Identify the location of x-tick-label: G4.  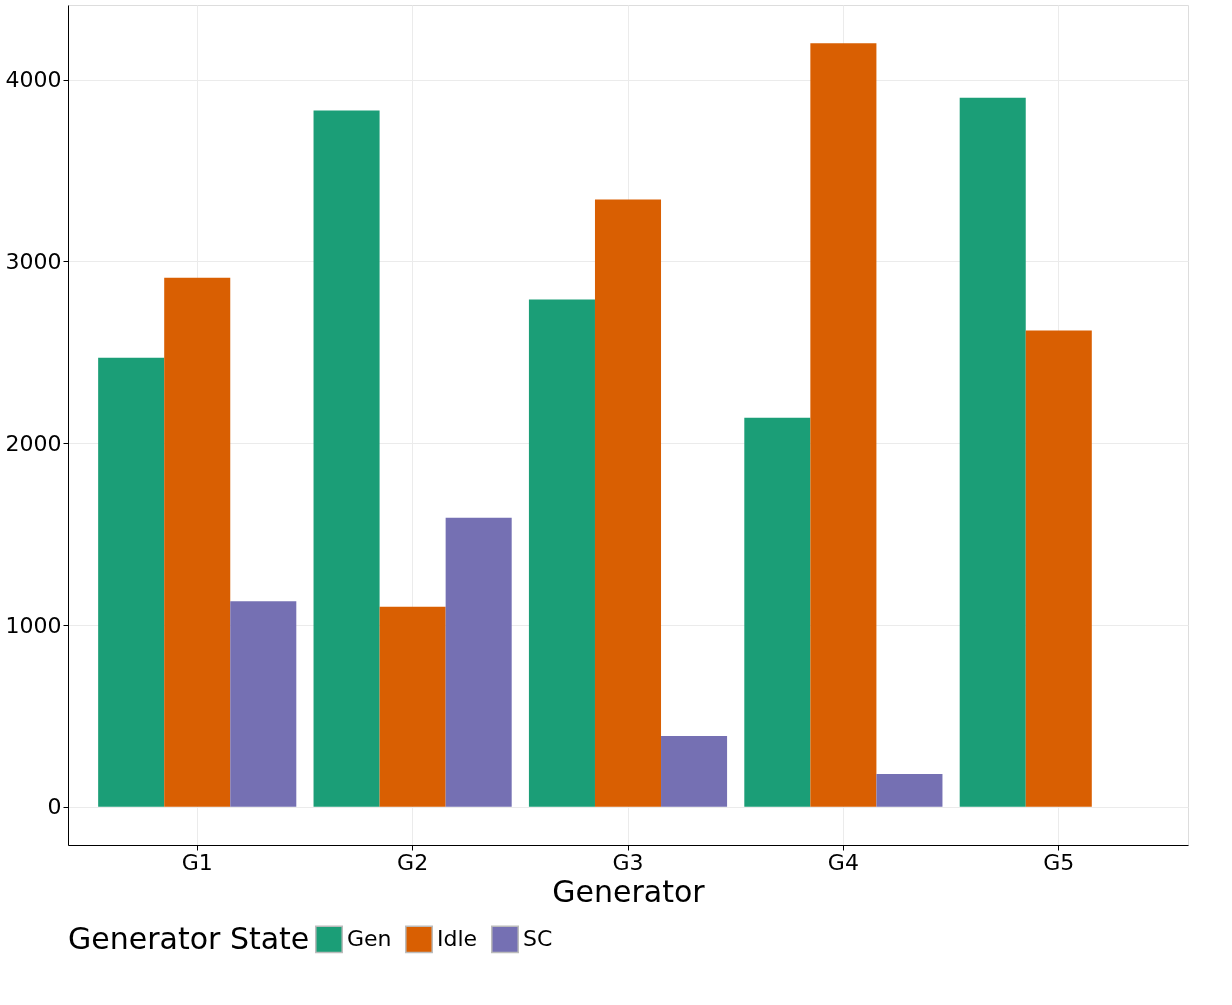
(843, 862).